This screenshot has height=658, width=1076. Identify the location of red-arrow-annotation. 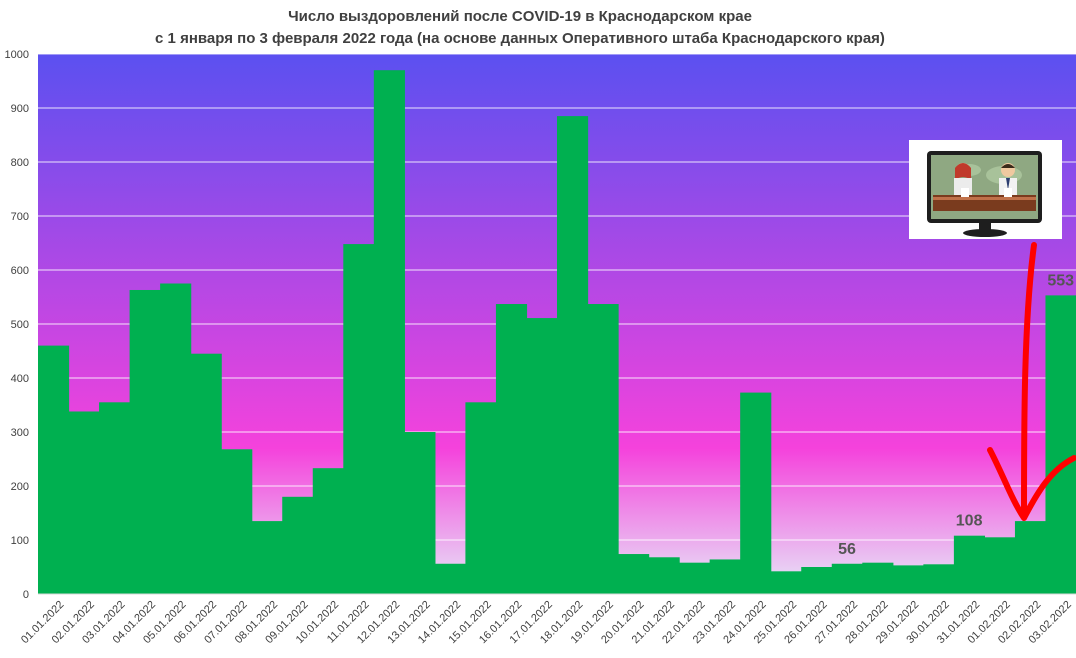
(1031, 381).